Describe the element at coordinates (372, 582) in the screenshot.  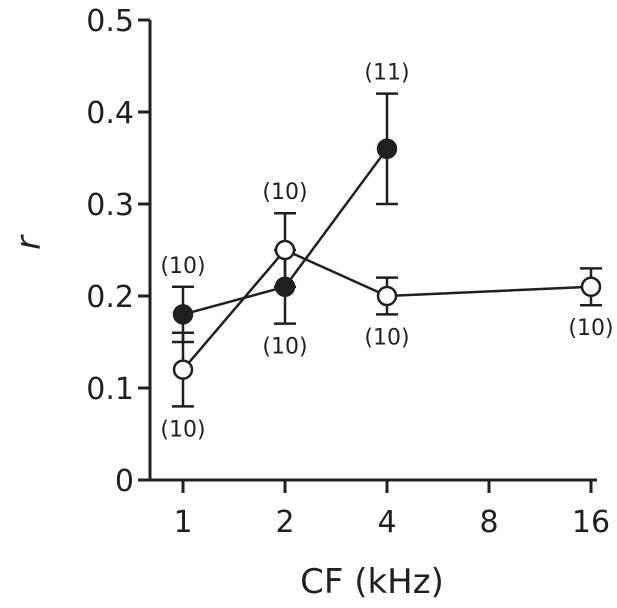
I see `x-axis-label: CF (kHz)` at that location.